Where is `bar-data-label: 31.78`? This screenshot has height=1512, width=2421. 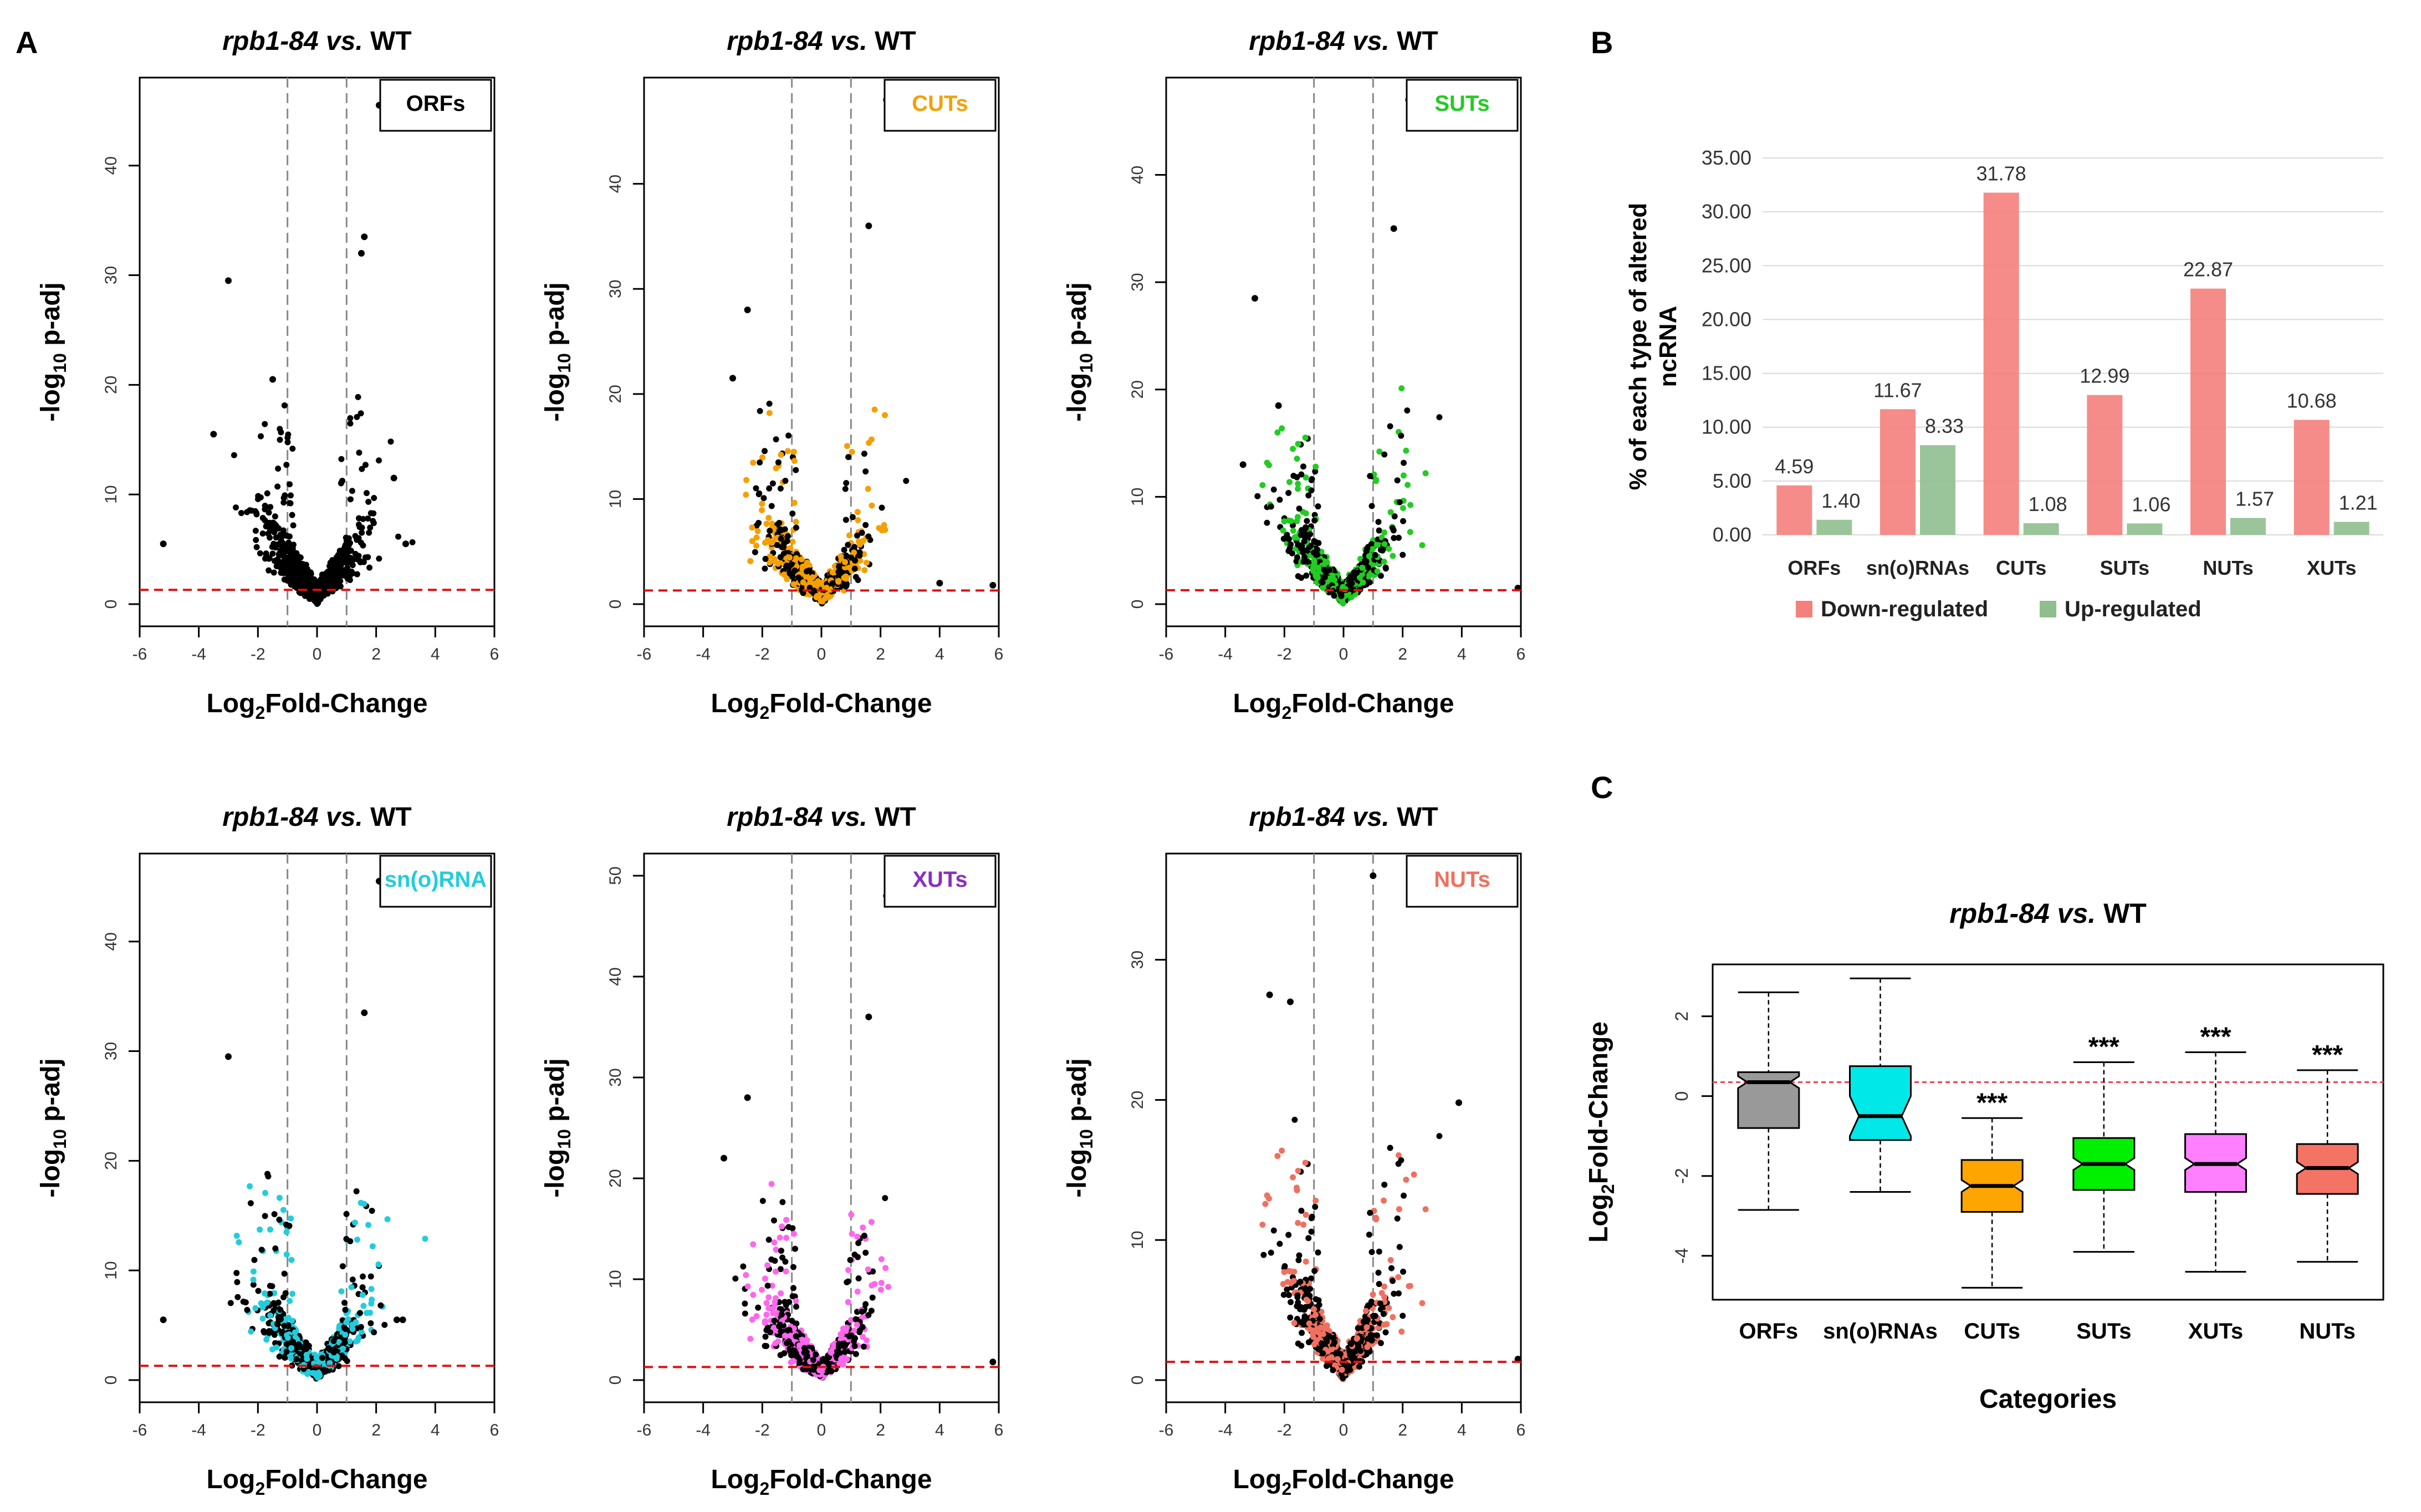
bar-data-label: 31.78 is located at coordinates (2001, 173).